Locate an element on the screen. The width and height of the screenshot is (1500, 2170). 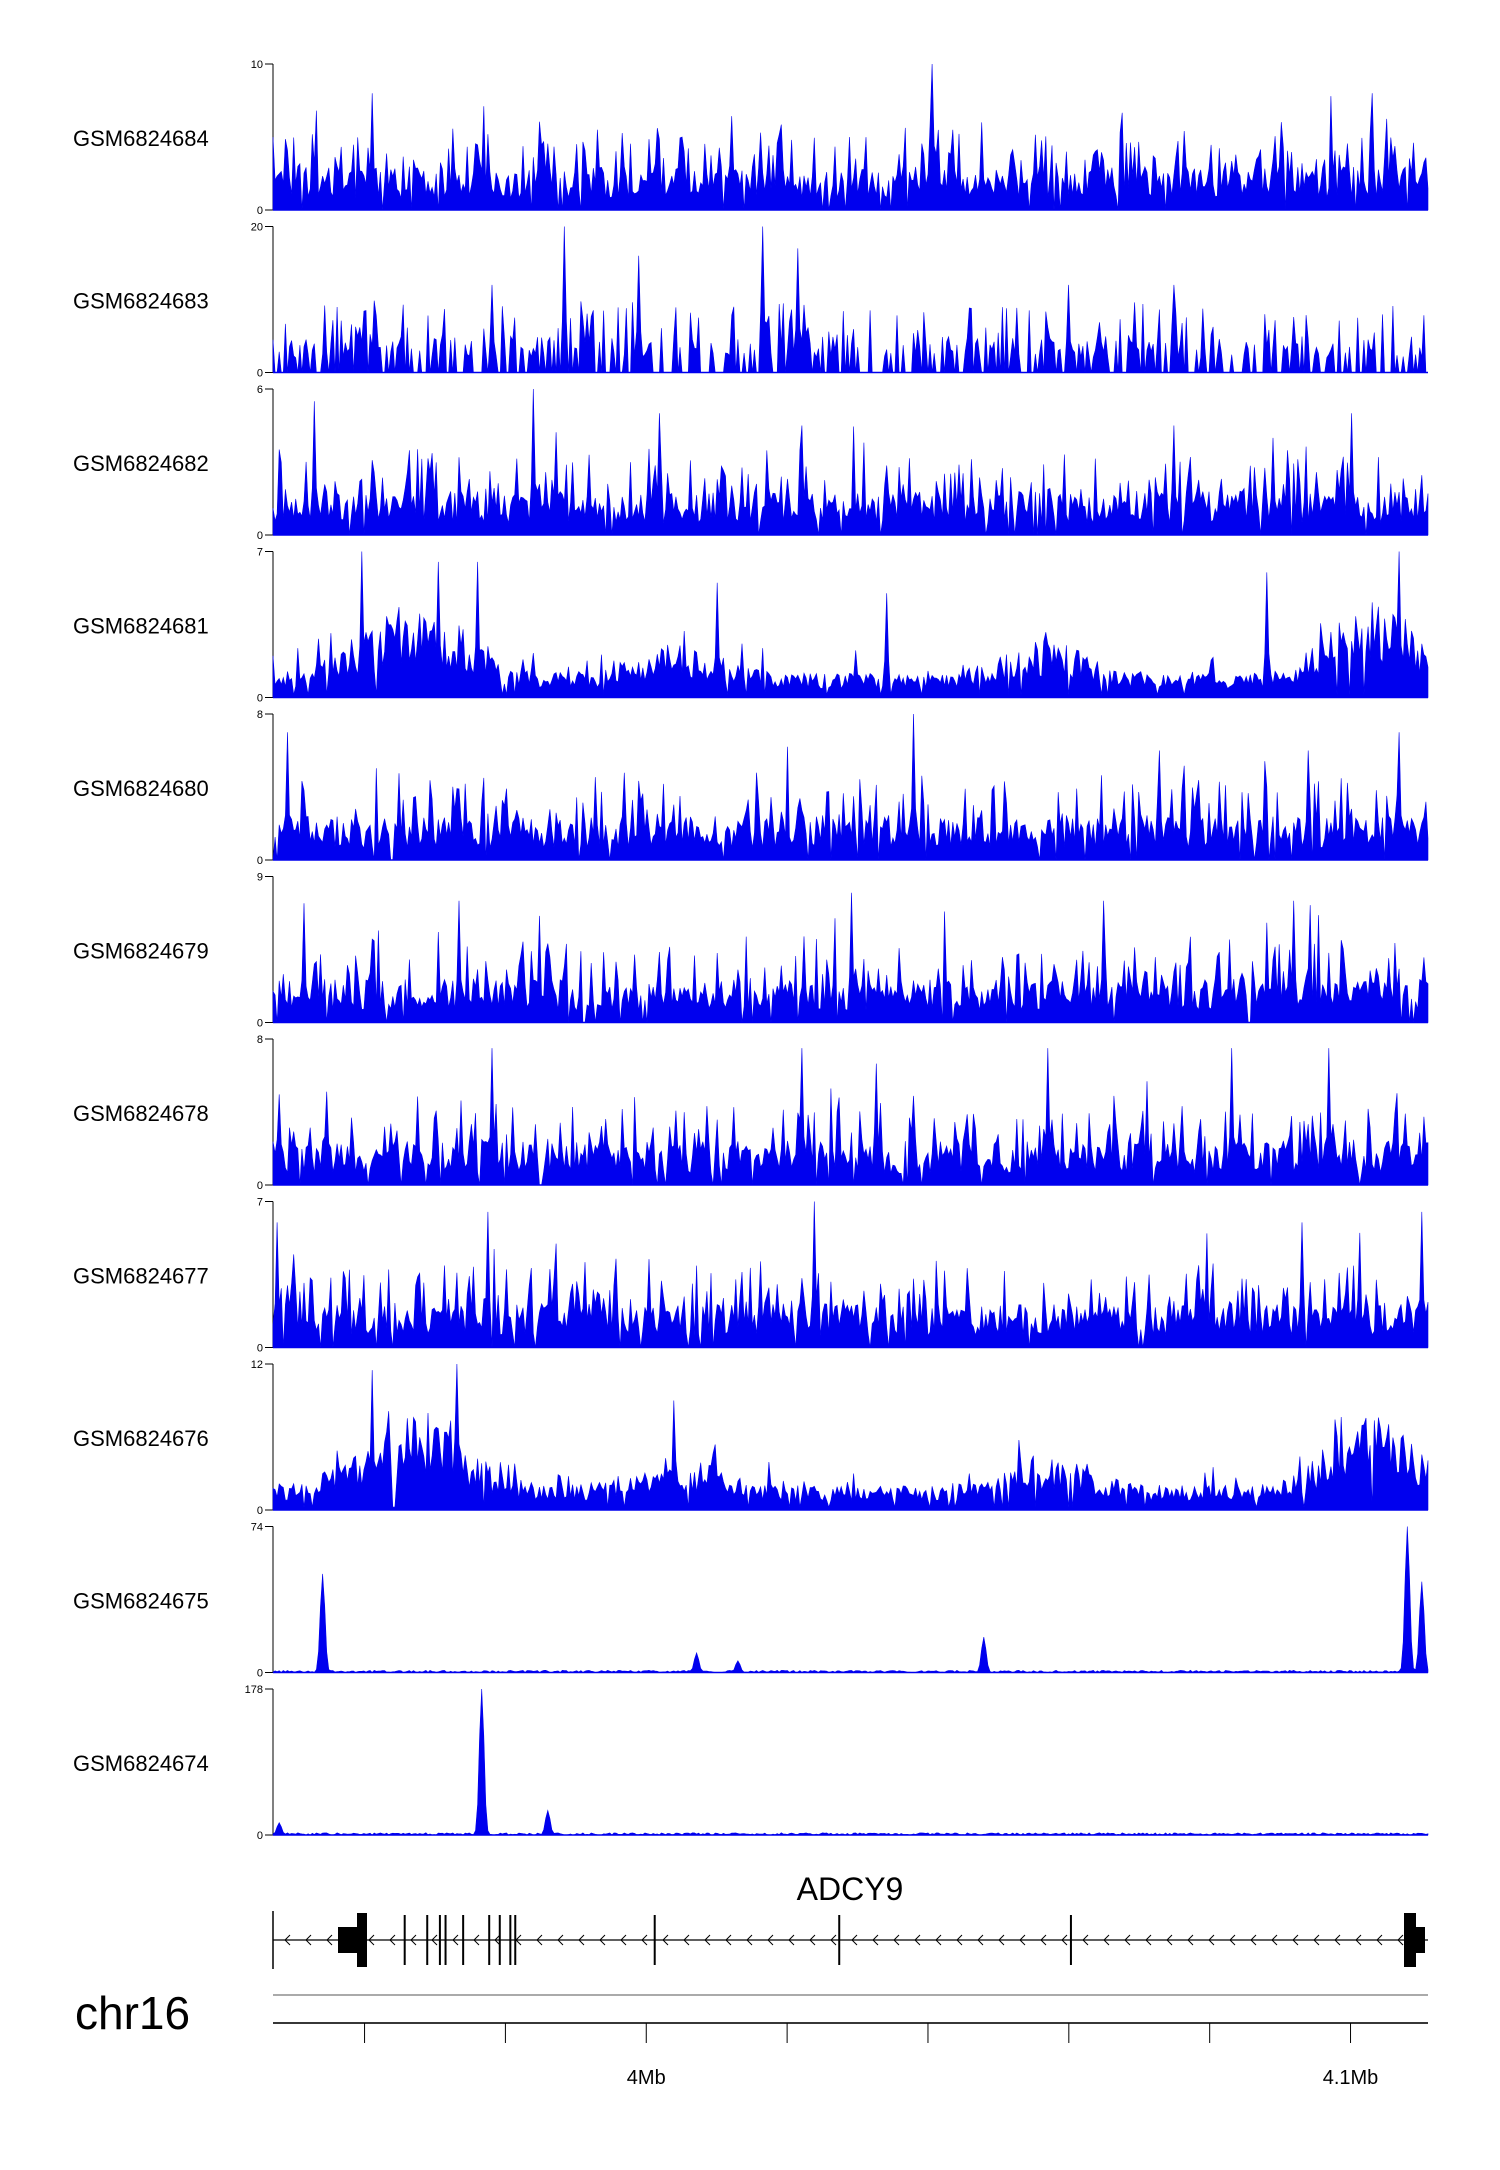
track-GSM6824674: GSM6824674 178 0 is located at coordinates (751, 1763).